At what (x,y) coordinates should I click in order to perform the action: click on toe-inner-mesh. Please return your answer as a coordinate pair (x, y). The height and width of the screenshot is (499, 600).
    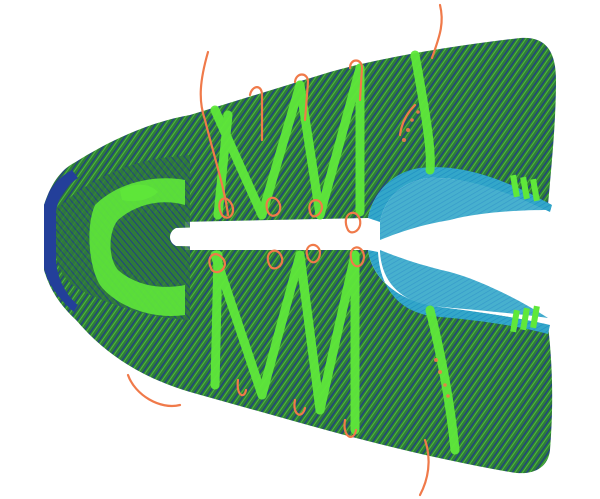
    Looking at the image, I should click on (148, 246).